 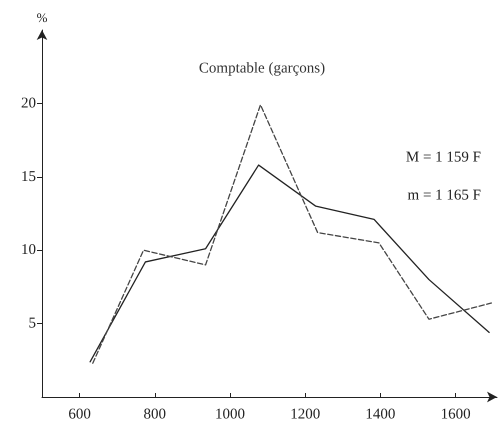 What do you see at coordinates (28, 176) in the screenshot?
I see `y-tick-label: 15` at bounding box center [28, 176].